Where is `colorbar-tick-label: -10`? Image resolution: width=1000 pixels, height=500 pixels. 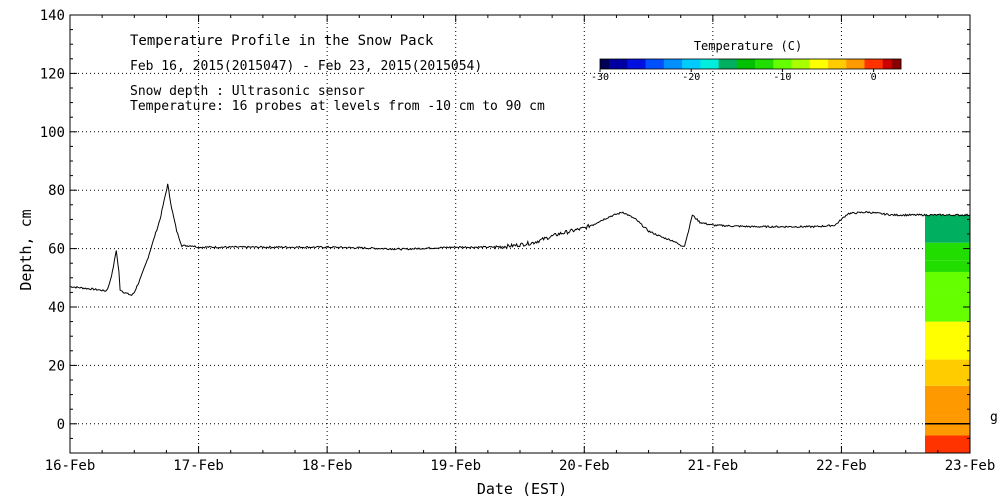
colorbar-tick-label: -10 is located at coordinates (782, 77).